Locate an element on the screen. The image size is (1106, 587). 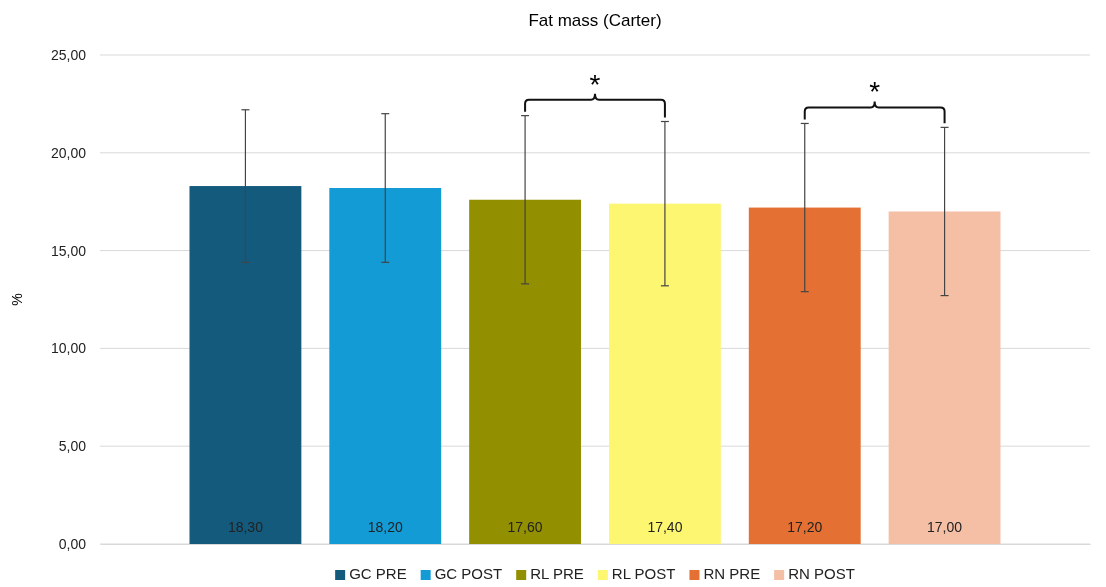
y-tick-label: 15,00 is located at coordinates (68, 250).